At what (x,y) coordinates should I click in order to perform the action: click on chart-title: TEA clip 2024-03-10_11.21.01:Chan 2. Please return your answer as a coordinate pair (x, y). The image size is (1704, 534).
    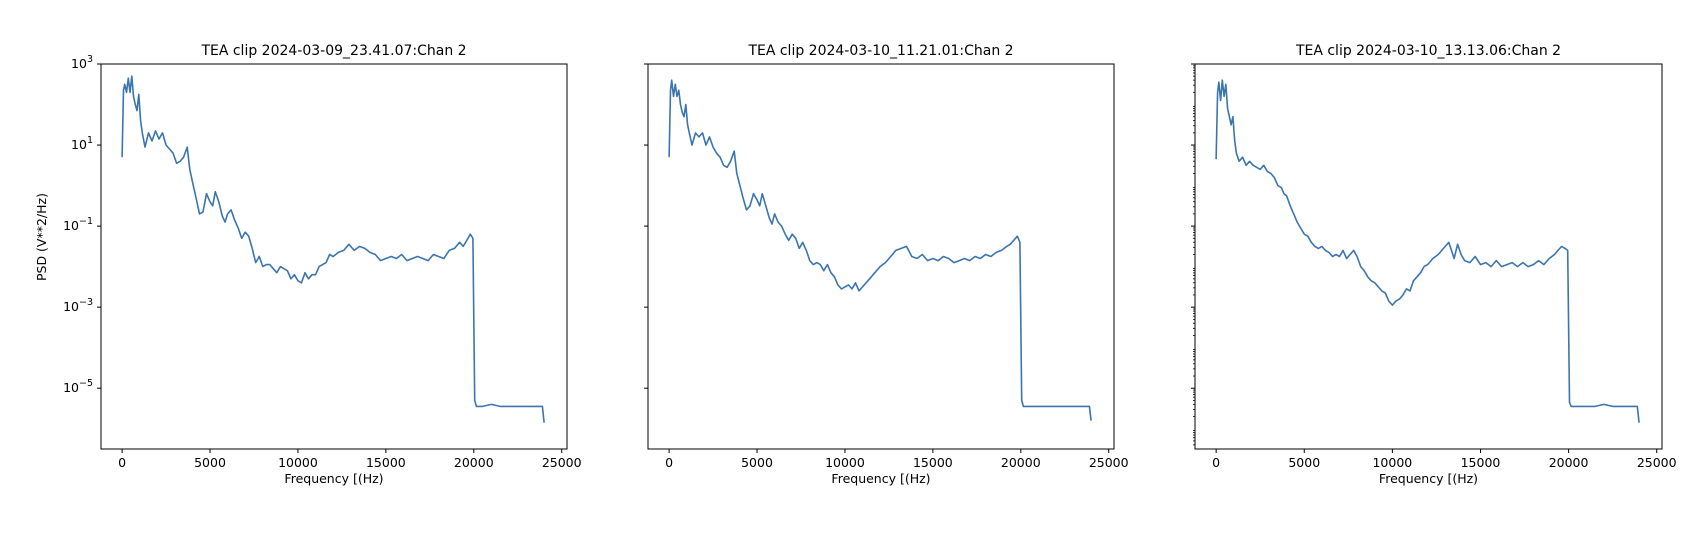
    Looking at the image, I should click on (880, 51).